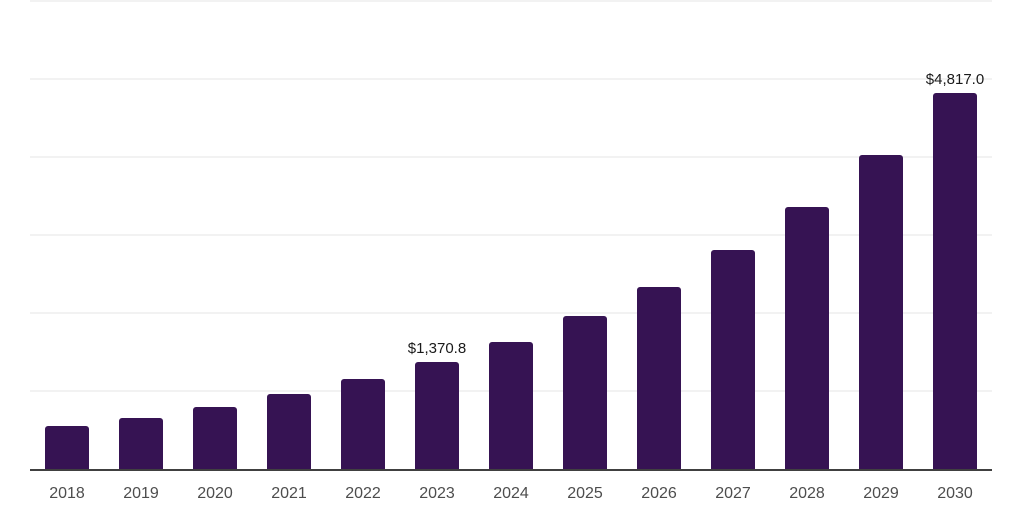  Describe the element at coordinates (289, 431) in the screenshot. I see `bar-2021` at that location.